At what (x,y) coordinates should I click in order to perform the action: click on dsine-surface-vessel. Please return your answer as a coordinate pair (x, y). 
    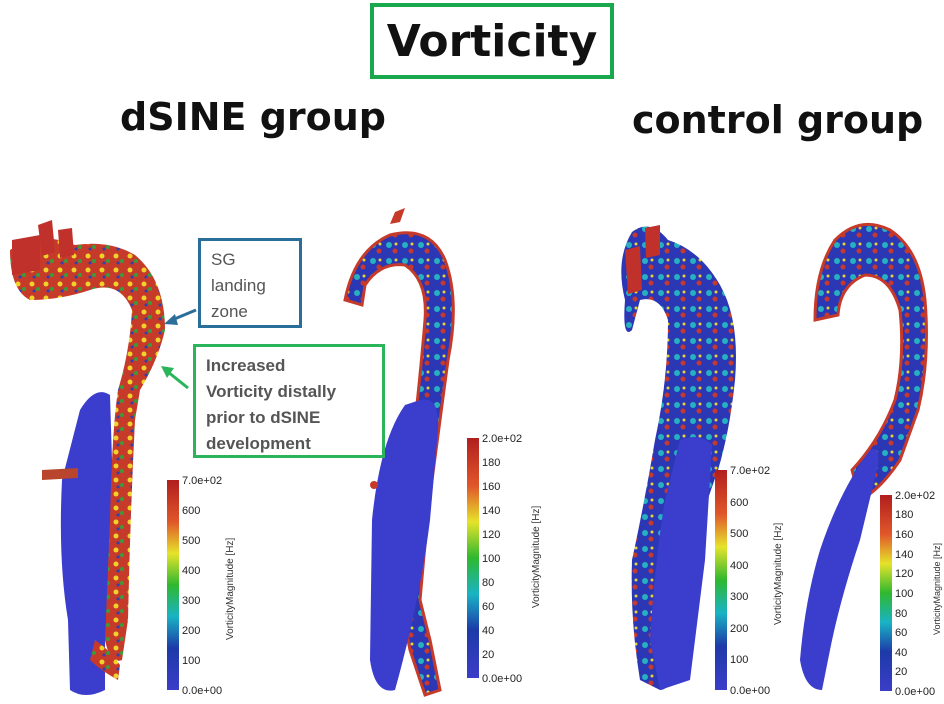
    Looking at the image, I should click on (87, 457).